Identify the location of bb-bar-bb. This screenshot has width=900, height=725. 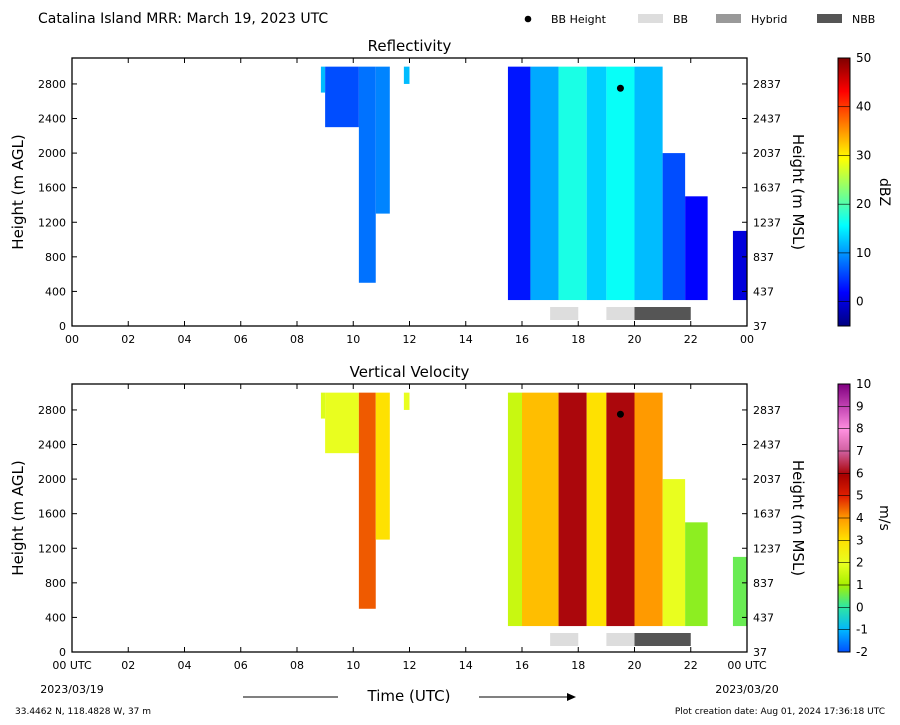
(620, 313).